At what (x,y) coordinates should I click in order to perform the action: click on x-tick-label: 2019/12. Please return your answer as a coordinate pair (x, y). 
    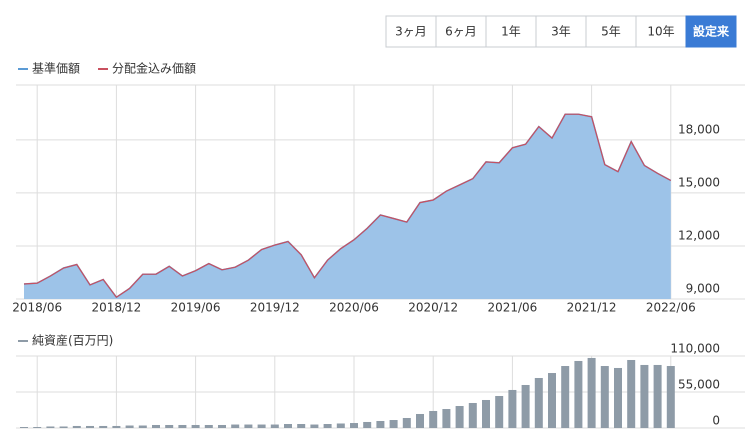
    Looking at the image, I should click on (275, 308).